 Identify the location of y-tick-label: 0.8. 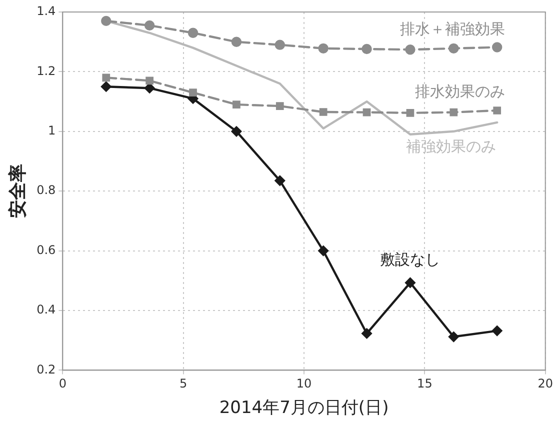
(46, 190).